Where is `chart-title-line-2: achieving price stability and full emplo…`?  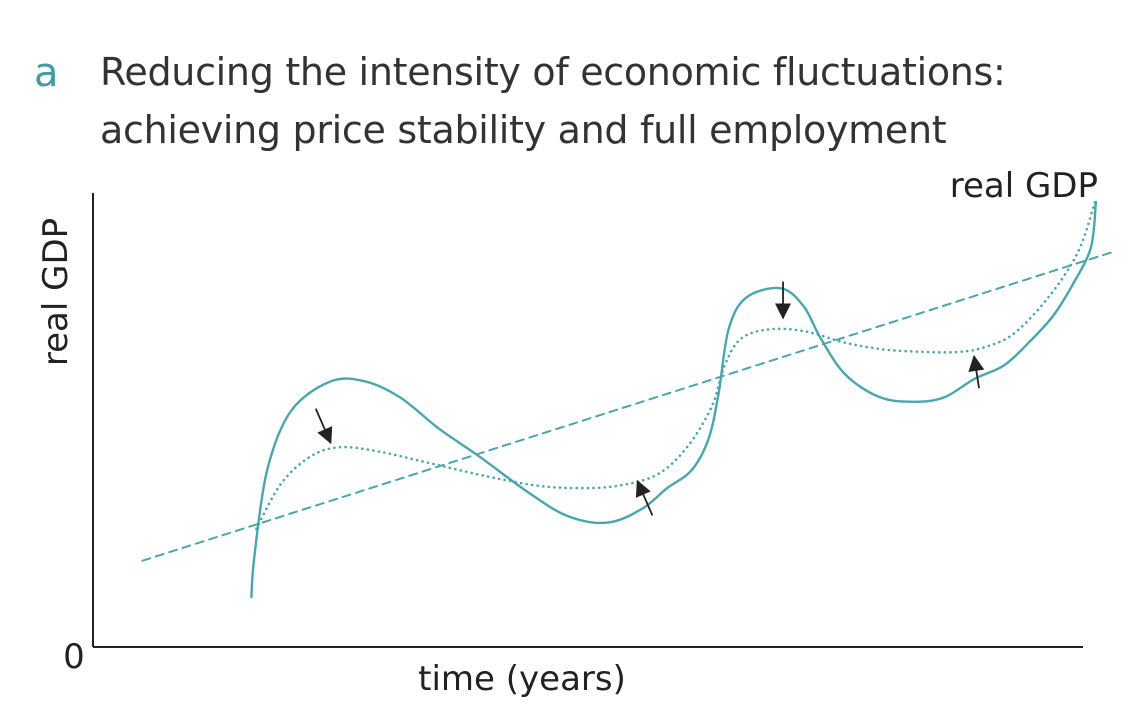
chart-title-line-2: achieving price stability and full emplo… is located at coordinates (523, 130).